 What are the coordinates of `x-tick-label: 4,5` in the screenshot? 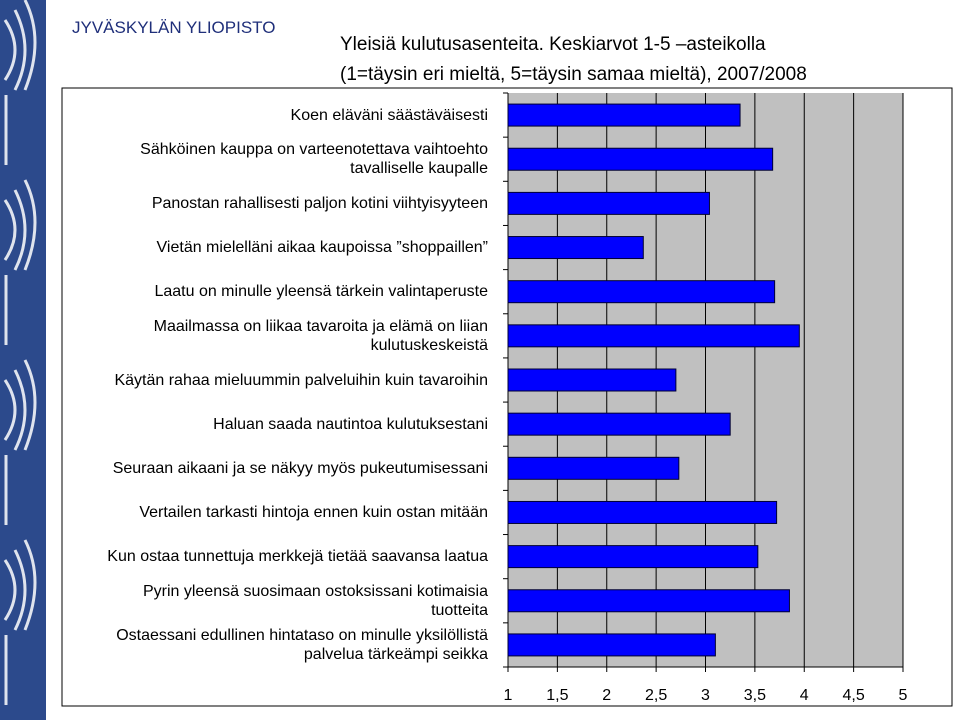 It's located at (854, 695).